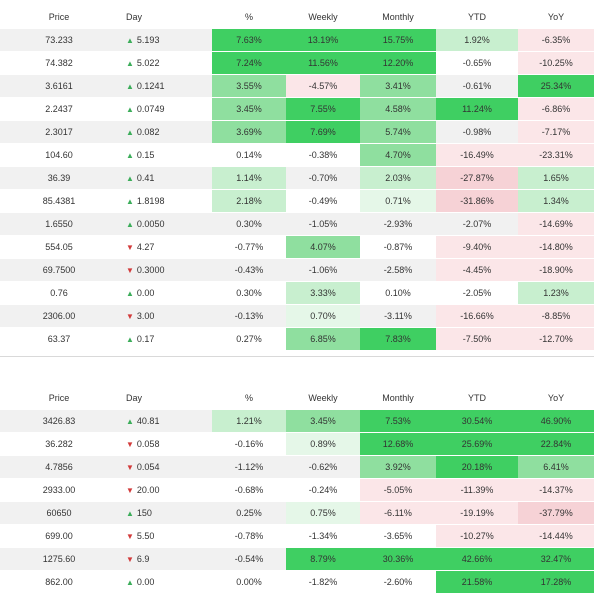 This screenshot has height=600, width=600. What do you see at coordinates (59, 63) in the screenshot?
I see `price-cell: 74.382` at bounding box center [59, 63].